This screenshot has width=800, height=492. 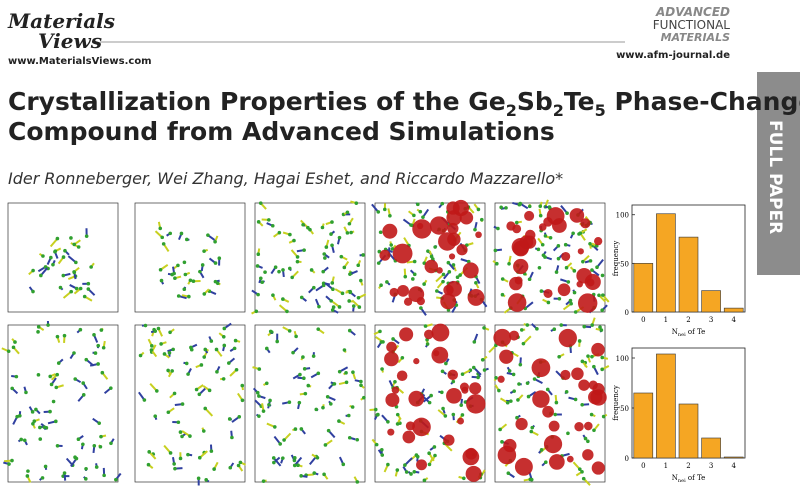 I want to click on y-tick-label: 50, so click(x=624, y=264).